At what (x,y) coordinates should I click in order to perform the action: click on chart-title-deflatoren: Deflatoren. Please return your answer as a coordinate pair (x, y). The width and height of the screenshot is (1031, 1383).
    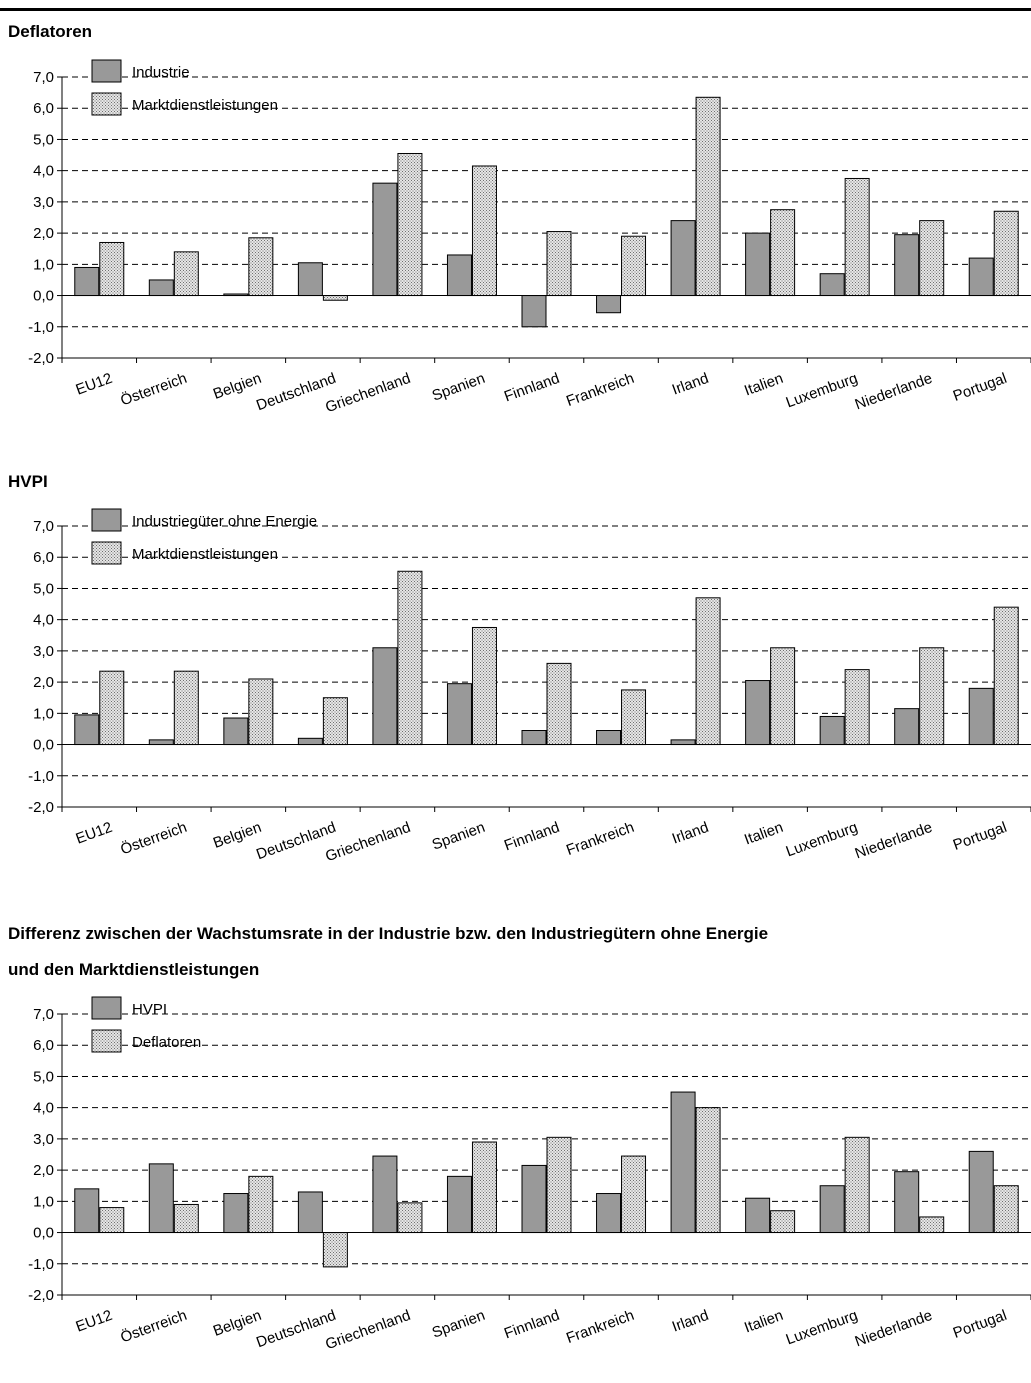
    Looking at the image, I should click on (50, 31).